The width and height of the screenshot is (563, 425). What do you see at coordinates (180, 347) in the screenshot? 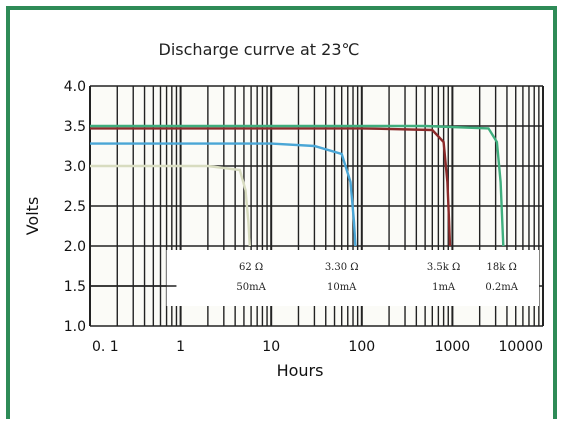
I see `x-tick-label: 1` at bounding box center [180, 347].